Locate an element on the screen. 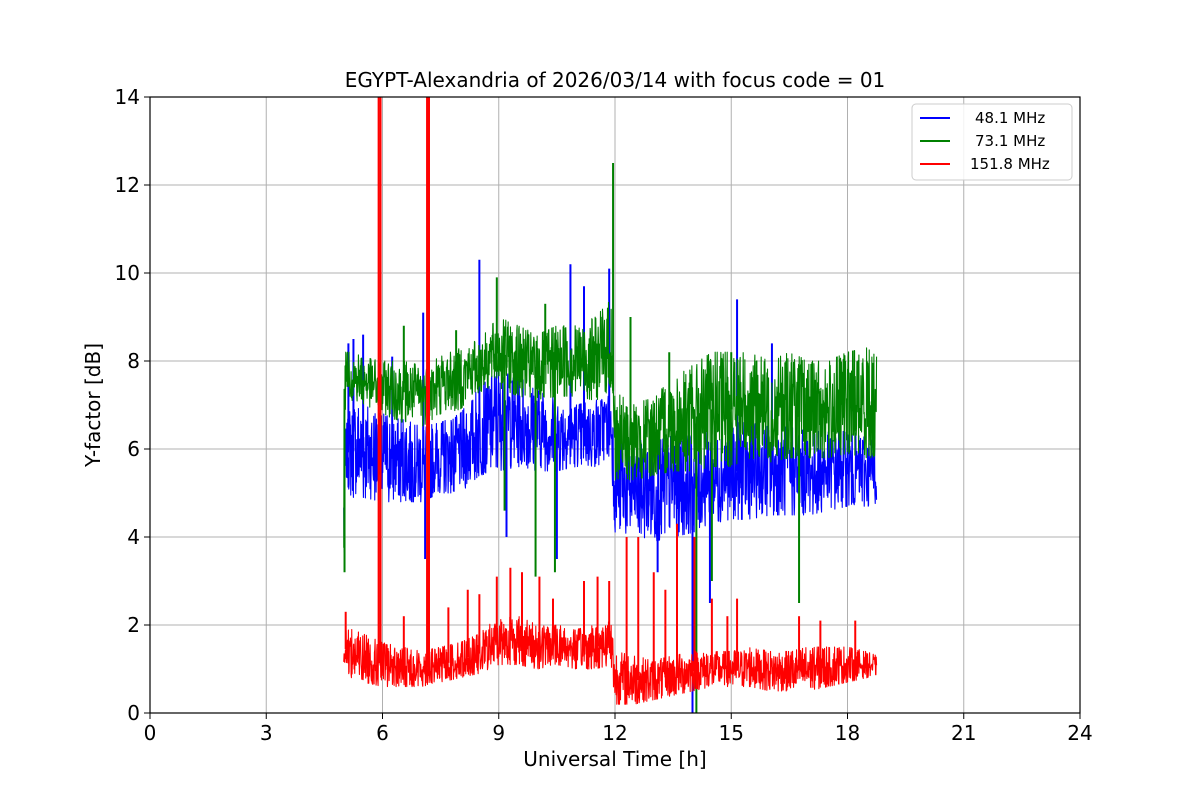 The width and height of the screenshot is (1200, 800). y-tick-label: 12 is located at coordinates (127, 185).